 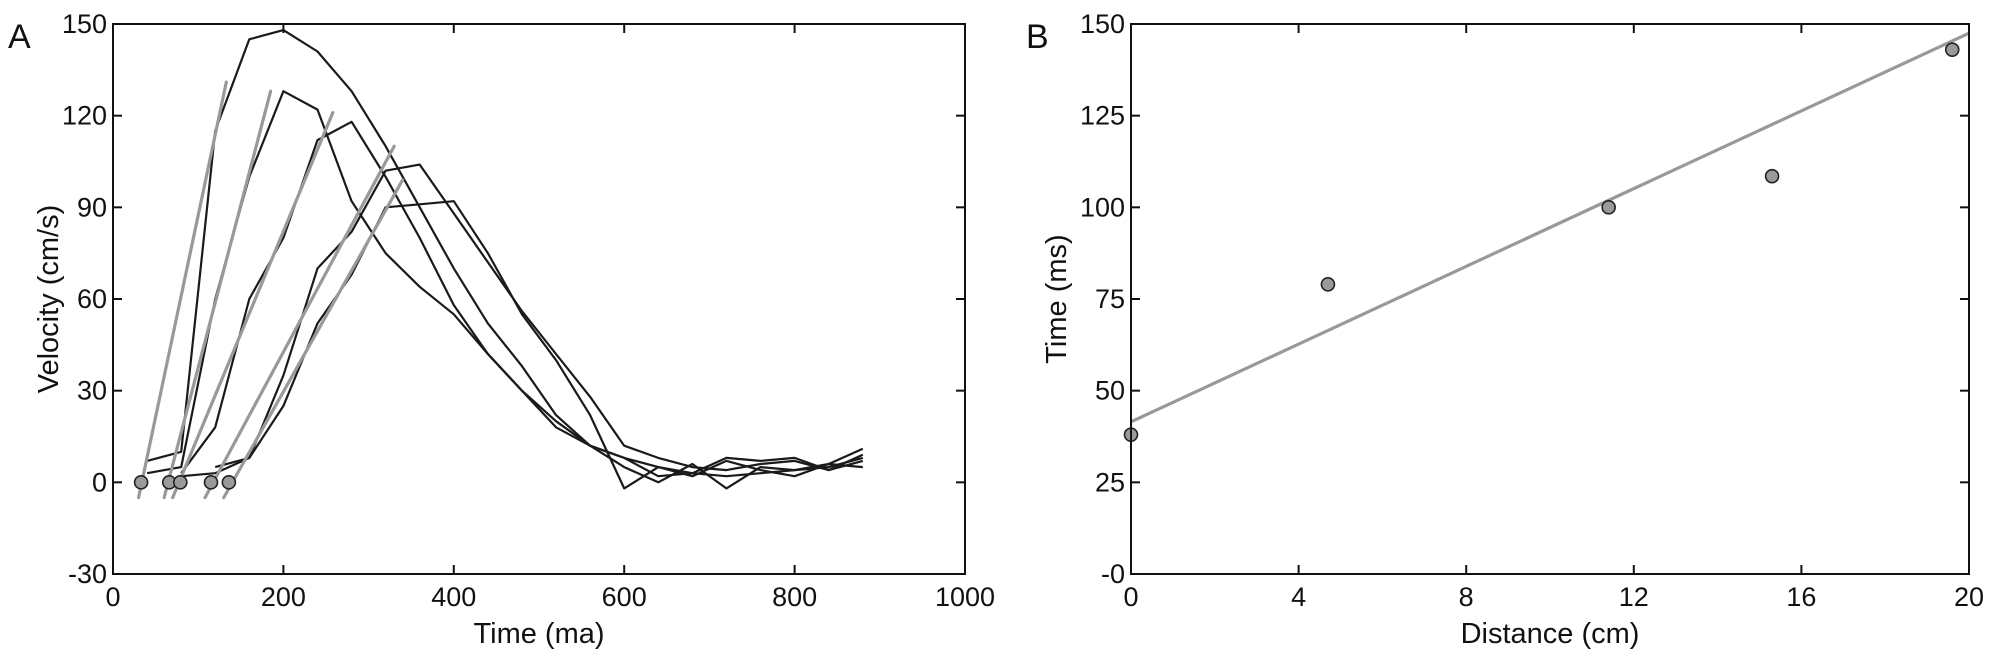 What do you see at coordinates (1057, 298) in the screenshot?
I see `panel-b-y-axis-label: Time (ms)` at bounding box center [1057, 298].